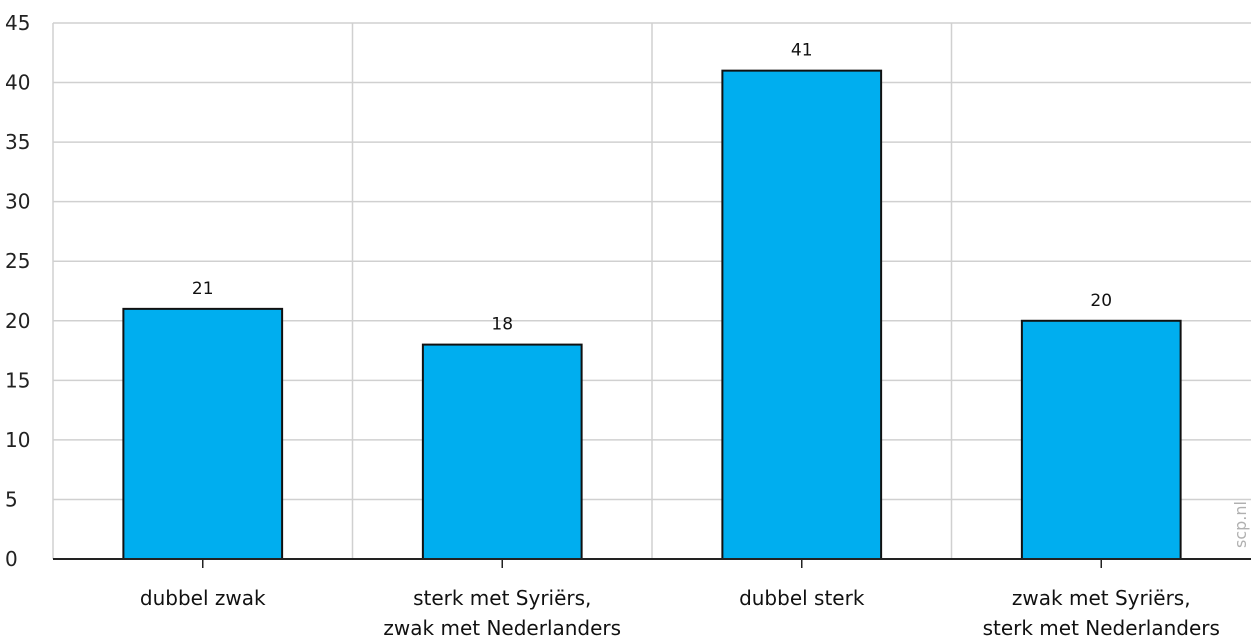 The width and height of the screenshot is (1251, 636). I want to click on y-tick-label: 5, so click(11, 499).